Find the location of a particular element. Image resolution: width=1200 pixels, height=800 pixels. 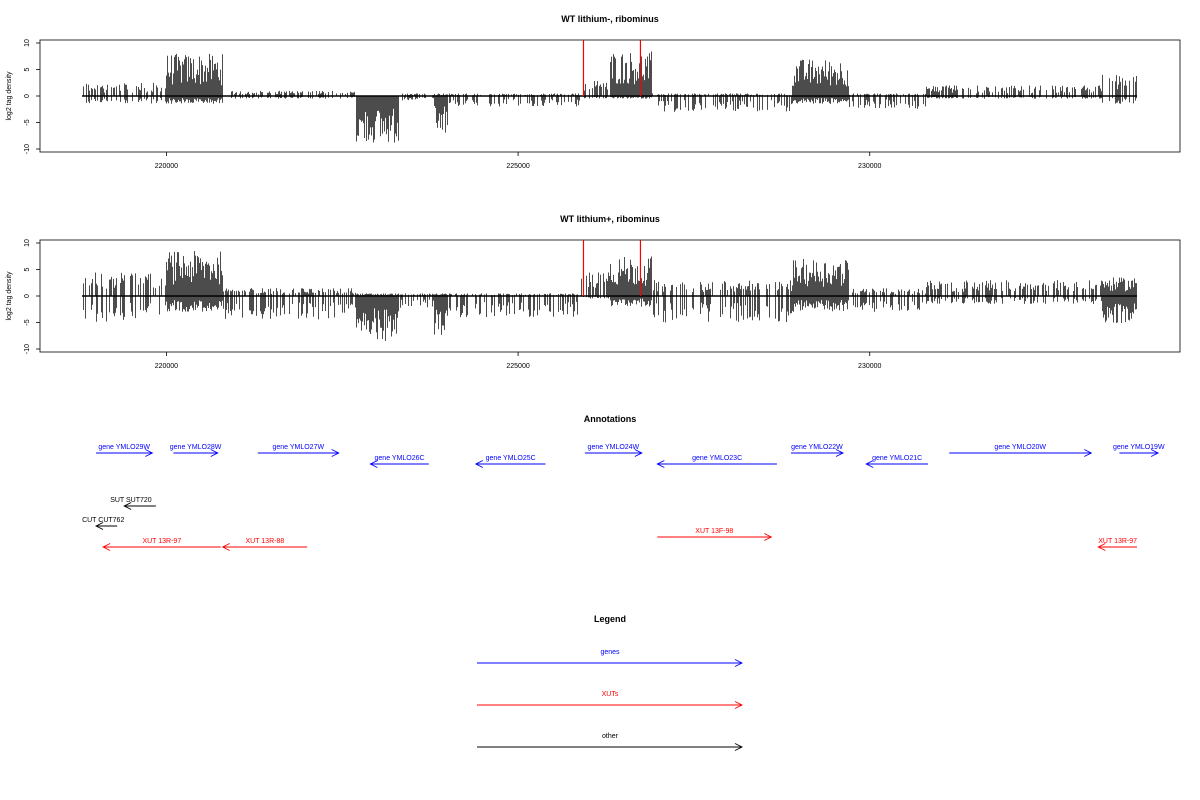

legend: Legend genes XUTs other is located at coordinates (610, 682).